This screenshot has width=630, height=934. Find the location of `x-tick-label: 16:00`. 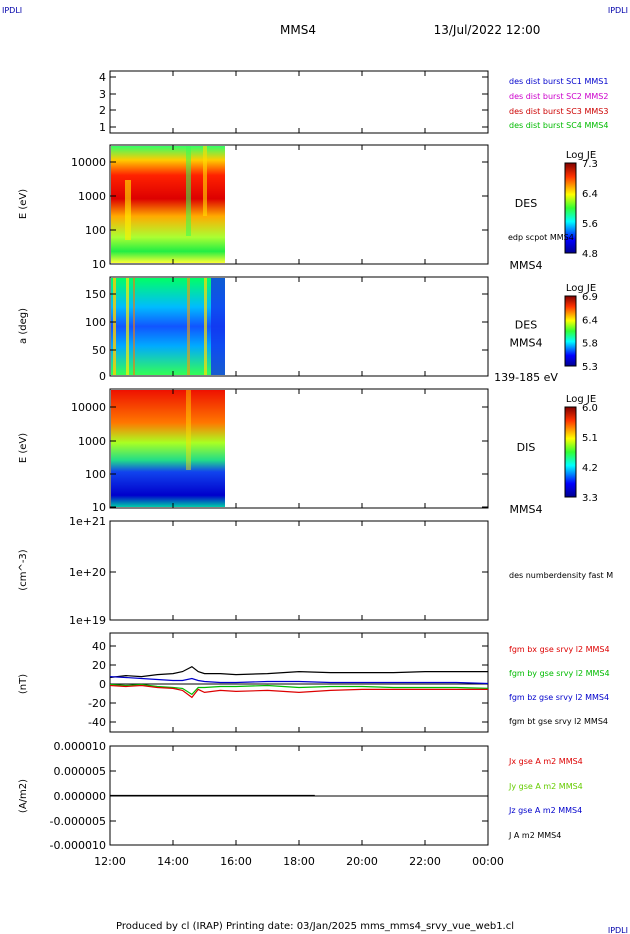

x-tick-label: 16:00 is located at coordinates (236, 861).